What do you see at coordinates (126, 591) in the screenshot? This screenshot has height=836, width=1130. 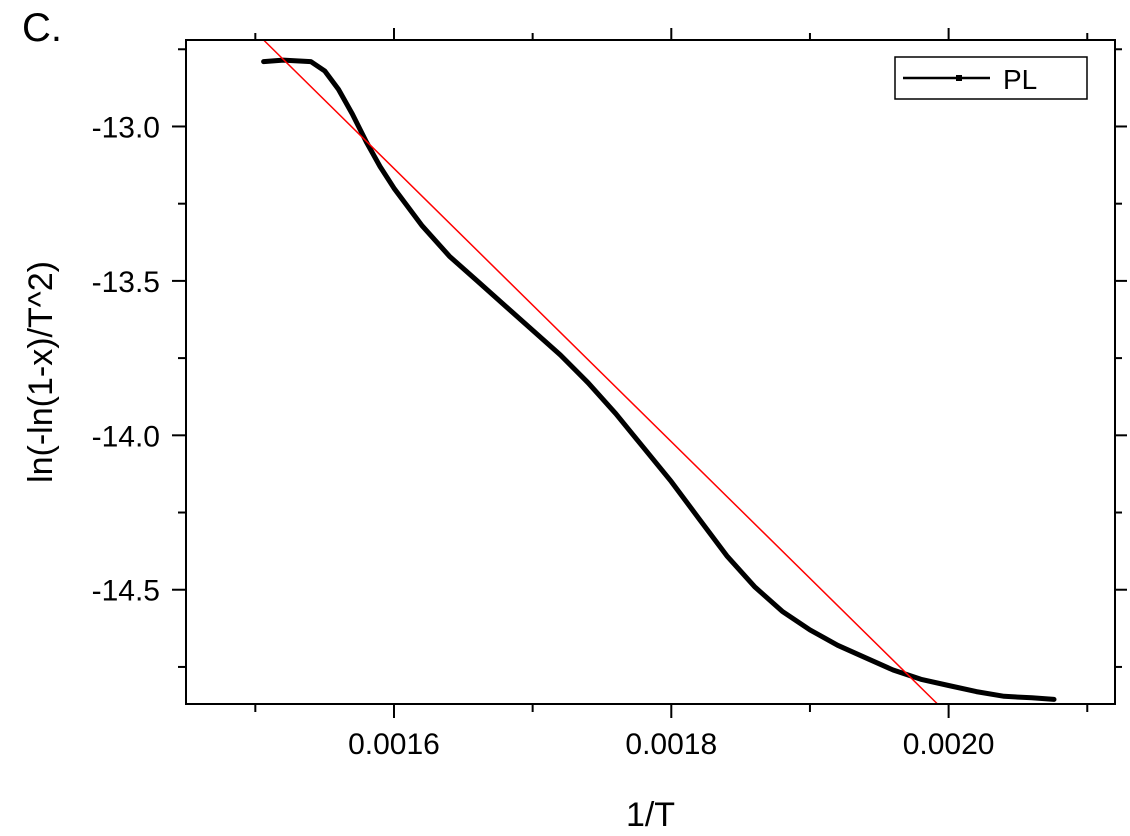 I see `y-tick-label: -14.5` at bounding box center [126, 591].